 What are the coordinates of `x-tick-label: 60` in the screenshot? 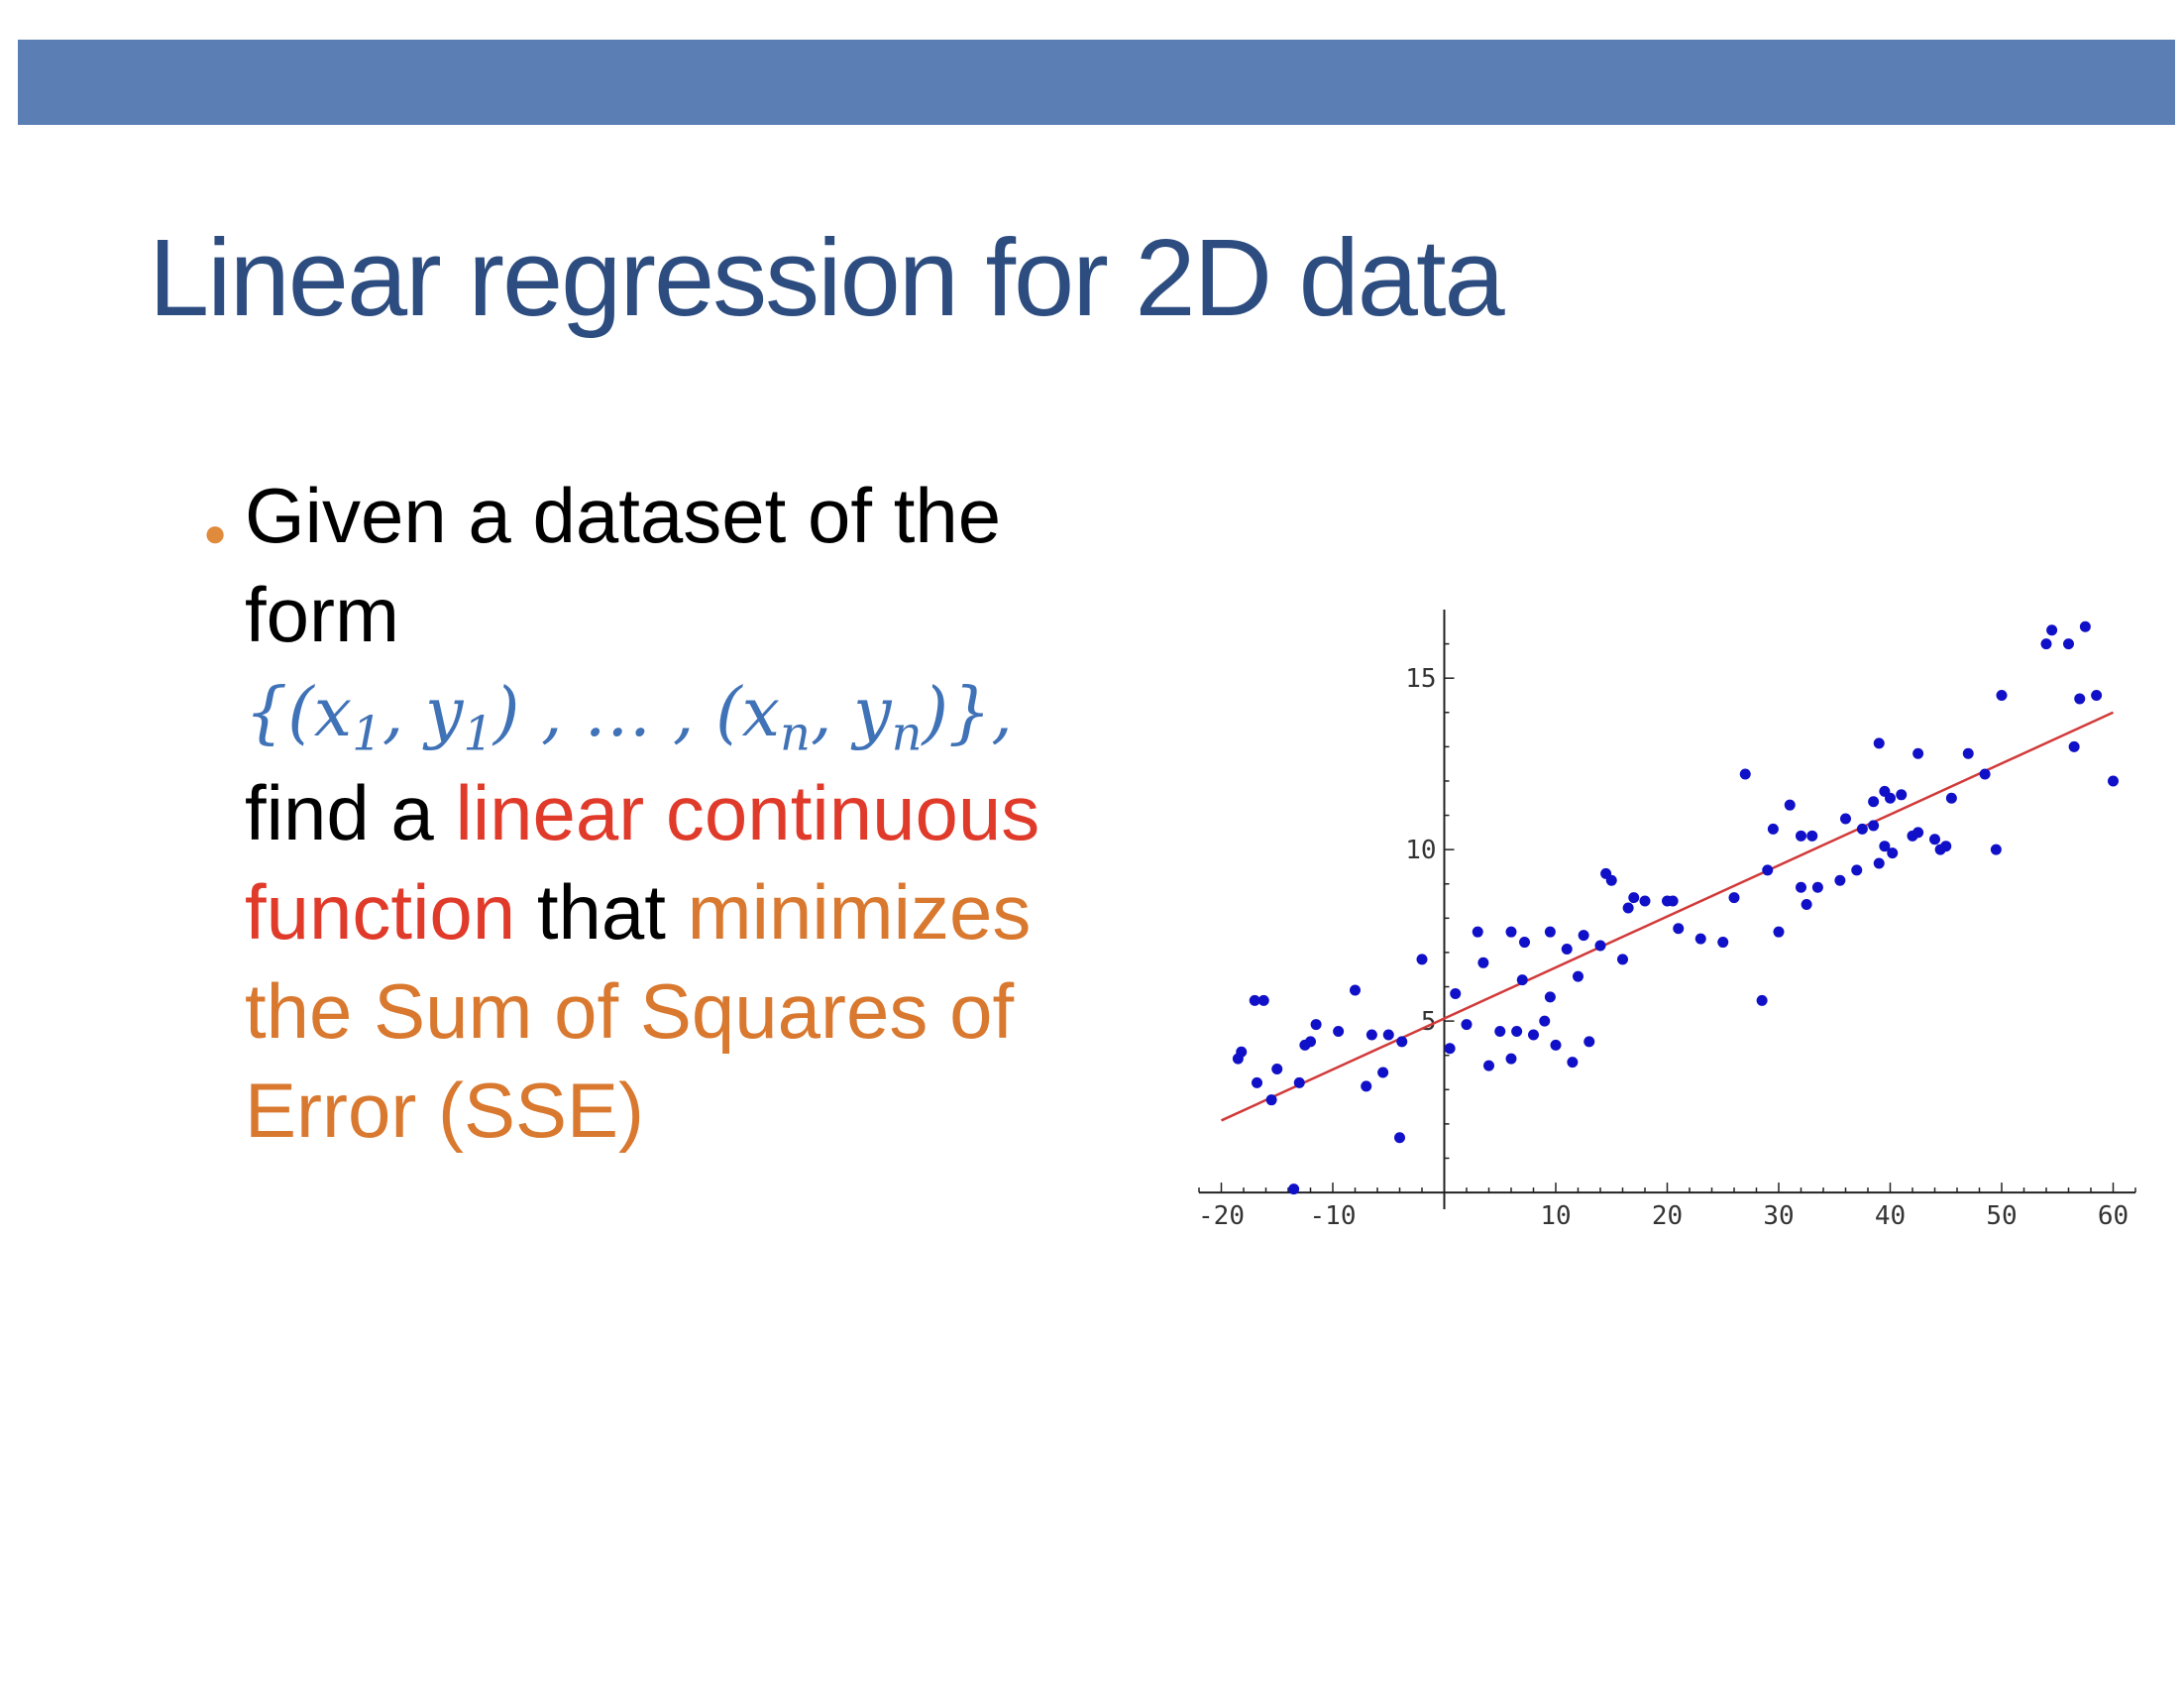 It's located at (2113, 1216).